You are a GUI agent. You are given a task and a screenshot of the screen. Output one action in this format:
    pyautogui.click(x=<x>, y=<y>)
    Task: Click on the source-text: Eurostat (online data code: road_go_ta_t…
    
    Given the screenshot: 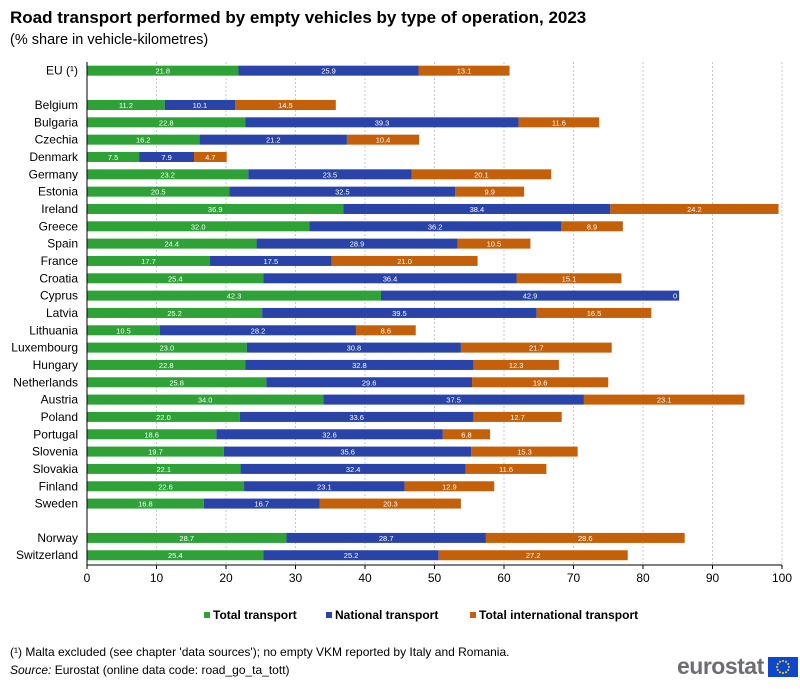 What is the action you would take?
    pyautogui.click(x=170, y=670)
    